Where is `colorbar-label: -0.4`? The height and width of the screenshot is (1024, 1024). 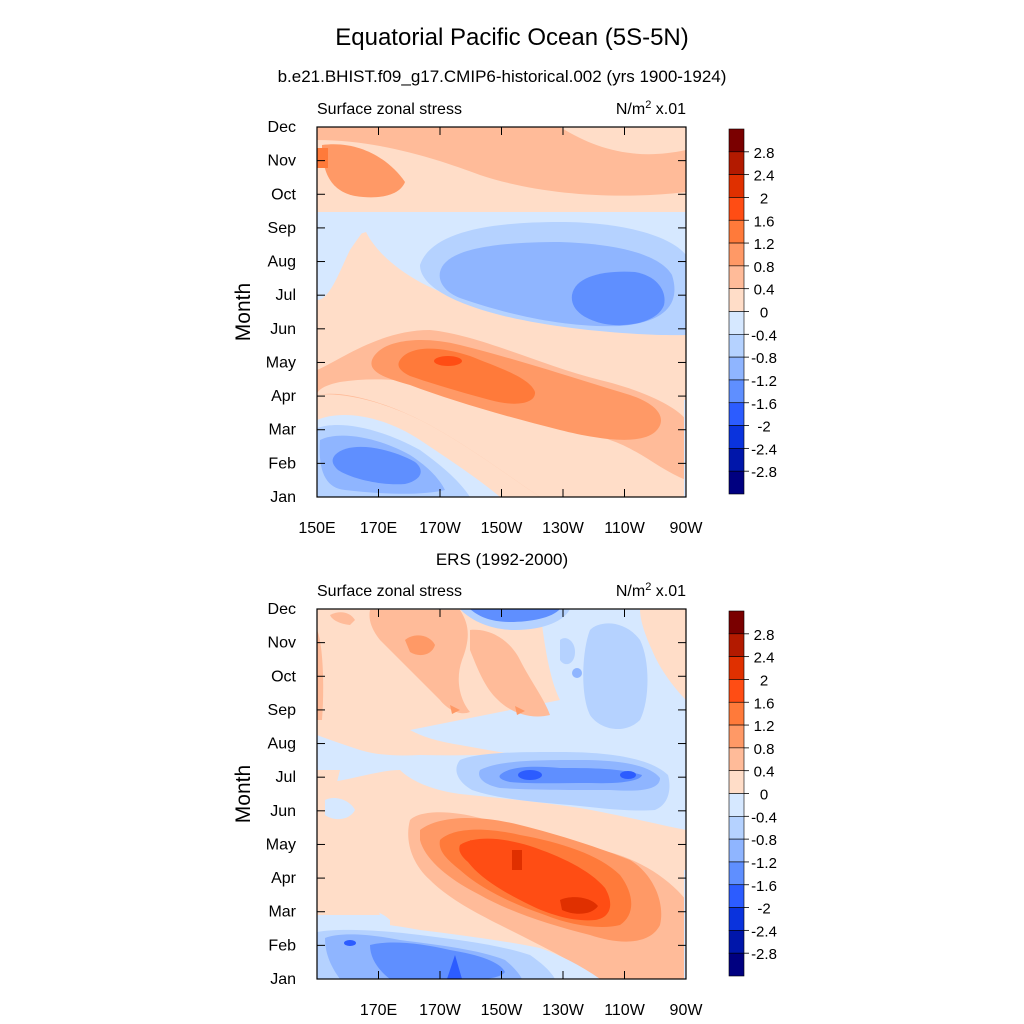 colorbar-label: -0.4 is located at coordinates (764, 817).